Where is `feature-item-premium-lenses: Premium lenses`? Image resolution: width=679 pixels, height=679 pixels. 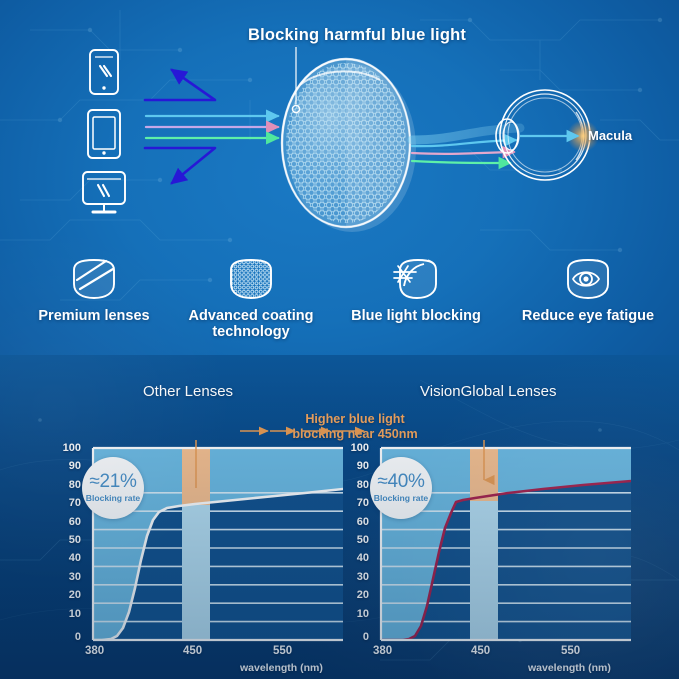 feature-item-premium-lenses: Premium lenses is located at coordinates (94, 287).